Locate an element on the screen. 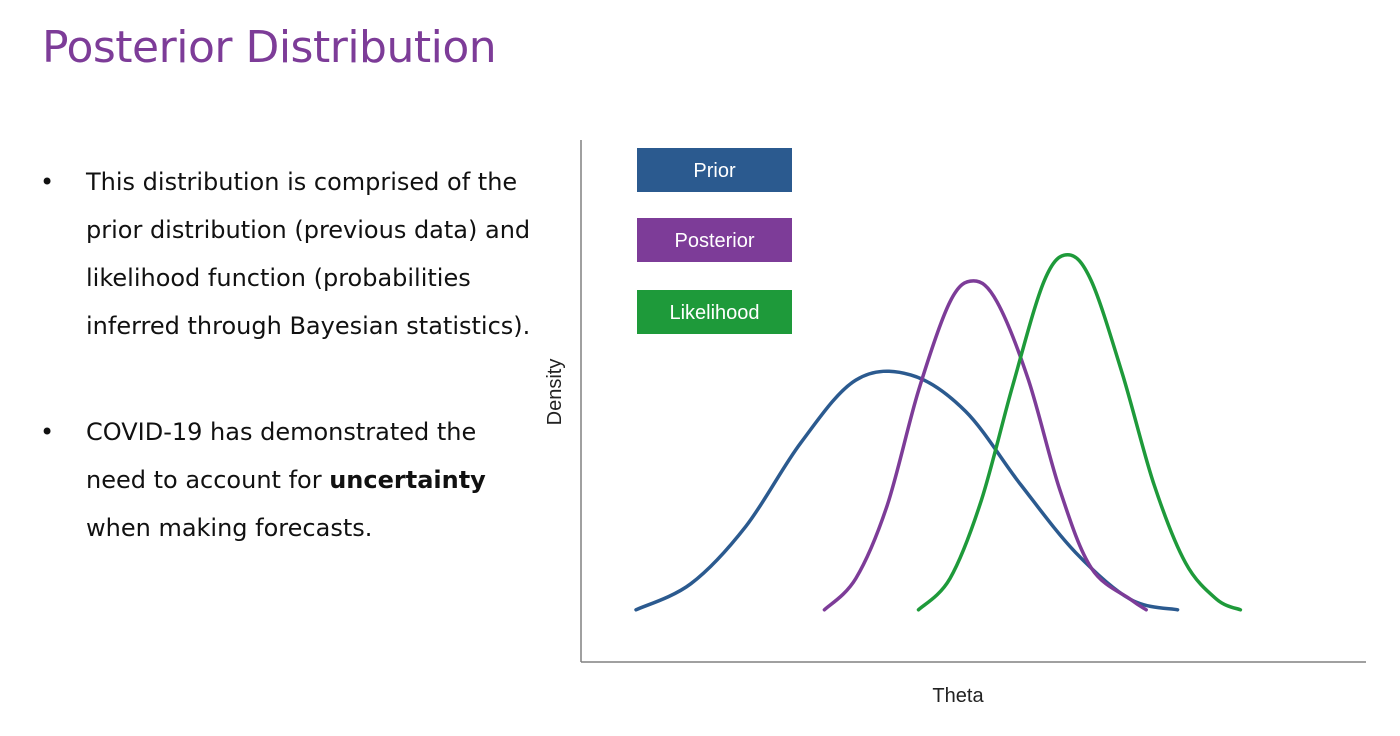 The image size is (1400, 736). legend-item-likelihood: Likelihood is located at coordinates (714, 312).